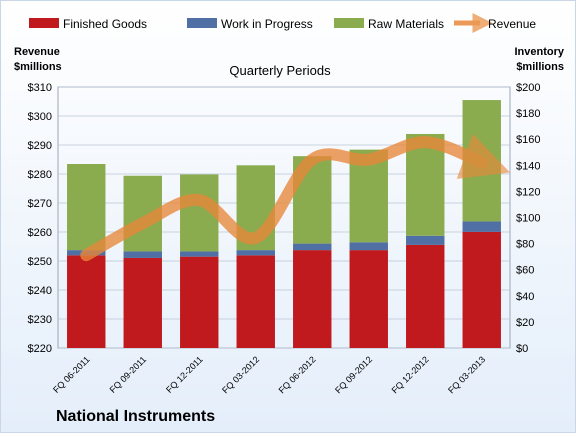 The width and height of the screenshot is (576, 437). Describe the element at coordinates (528, 114) in the screenshot. I see `right-tick-label: $180` at that location.